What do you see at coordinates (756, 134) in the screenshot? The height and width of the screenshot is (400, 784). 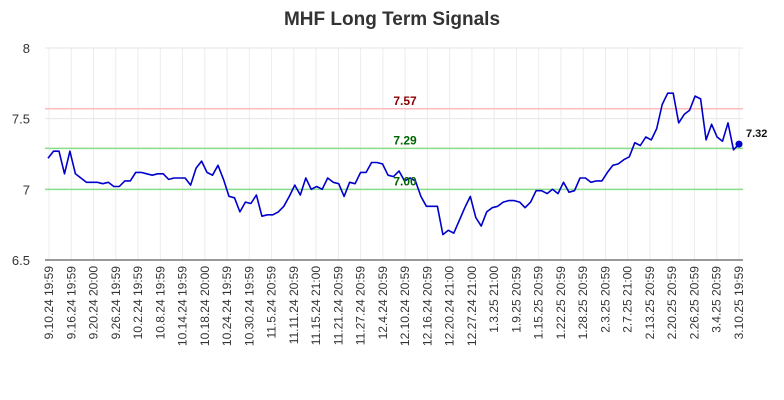 I see `last-value-label: 7.32` at bounding box center [756, 134].